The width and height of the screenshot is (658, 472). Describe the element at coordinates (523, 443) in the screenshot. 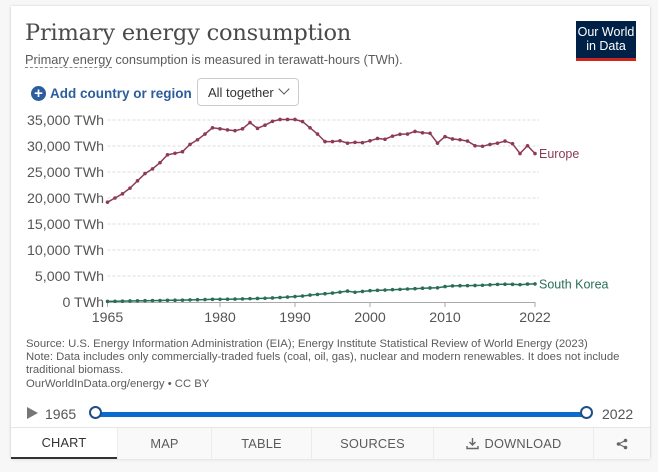

I see `tab-download-label: DOWNLOAD` at that location.